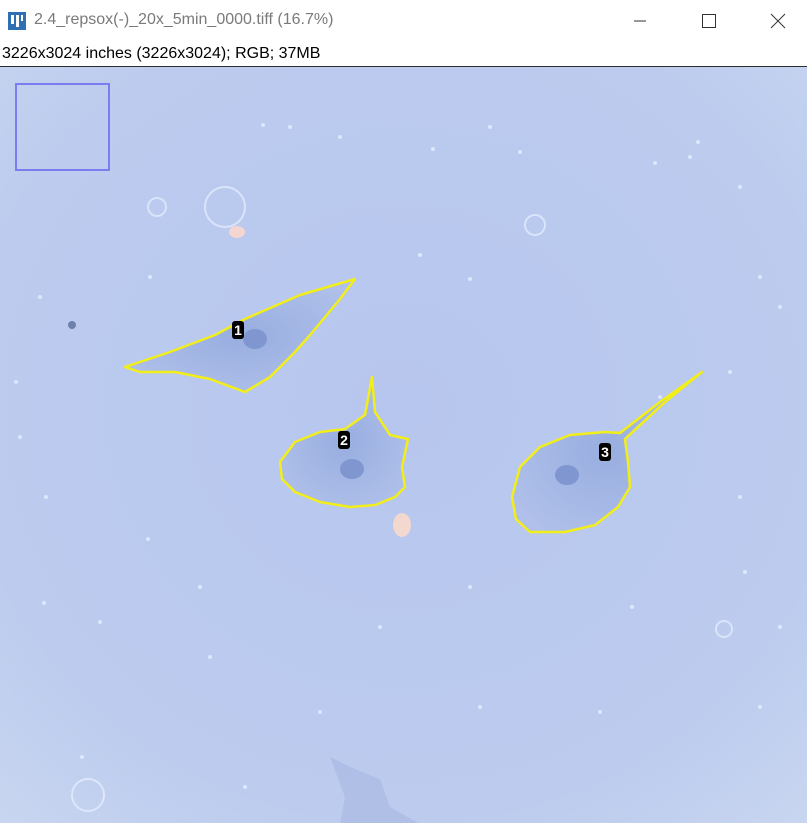  I want to click on close-button, so click(778, 21).